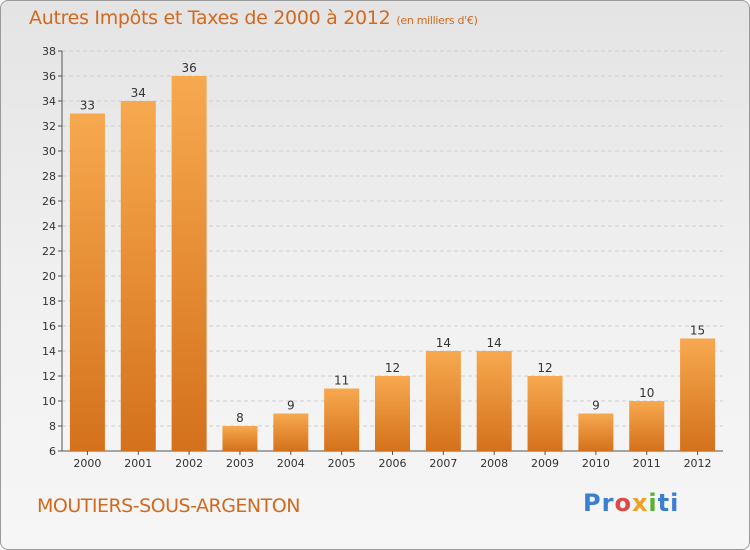 The height and width of the screenshot is (550, 750). Describe the element at coordinates (668, 503) in the screenshot. I see `logo-part-5: ti` at that location.